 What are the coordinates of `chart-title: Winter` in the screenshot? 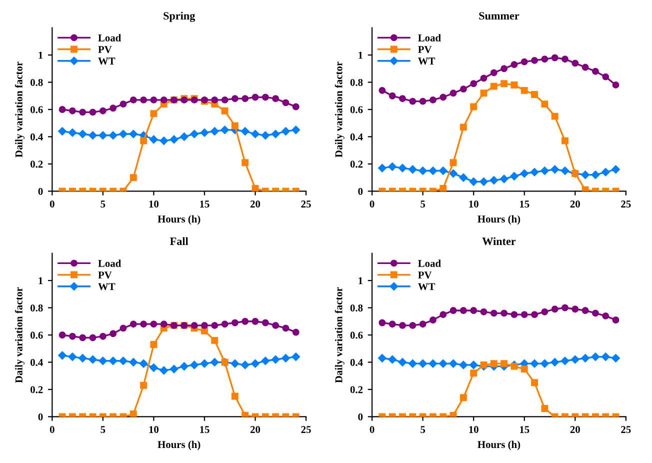 It's located at (499, 241).